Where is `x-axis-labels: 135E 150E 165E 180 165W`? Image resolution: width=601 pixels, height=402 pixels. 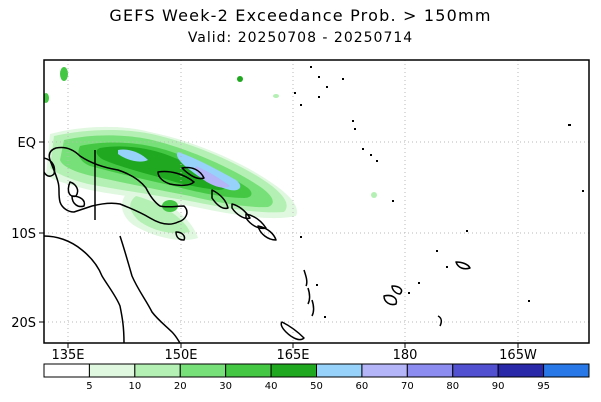
x-axis-labels: 135E 150E 165E 180 165W is located at coordinates (293, 355).